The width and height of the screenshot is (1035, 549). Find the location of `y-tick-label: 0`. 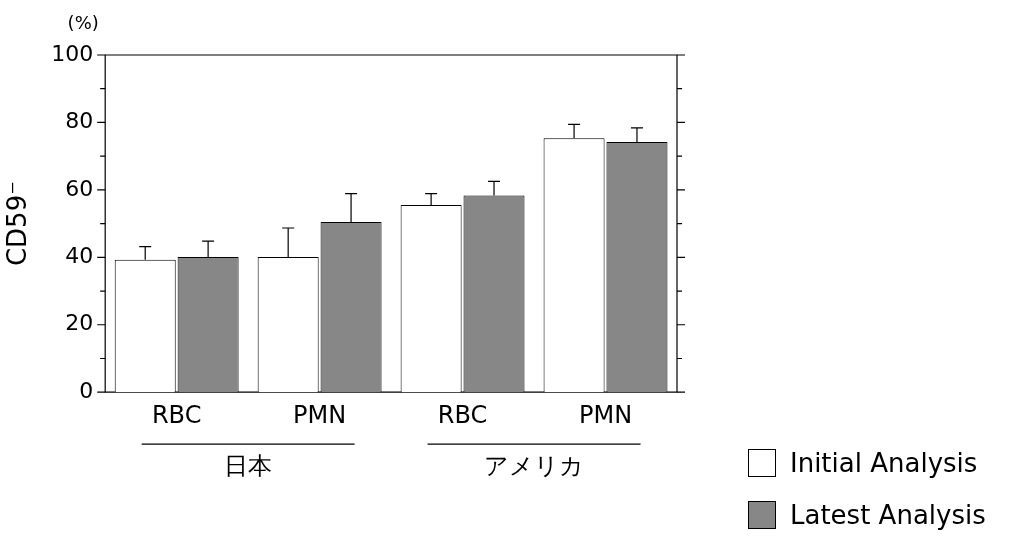

y-tick-label: 0 is located at coordinates (86, 390).